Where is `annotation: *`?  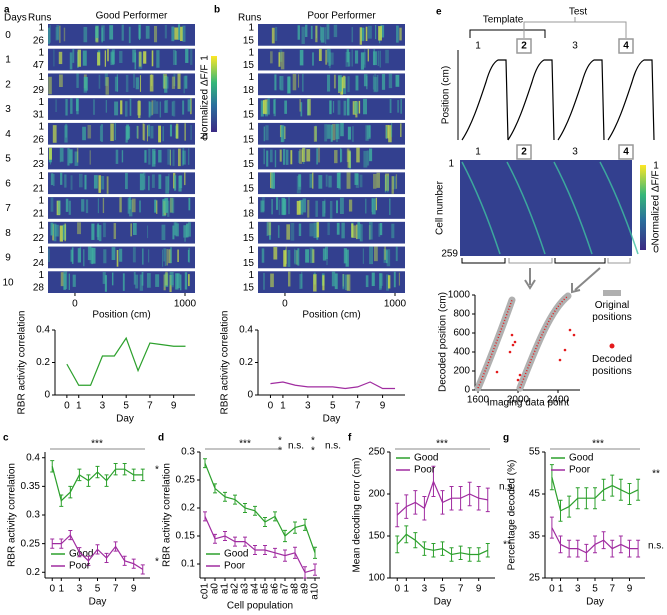
annotation: * is located at coordinates (313, 441).